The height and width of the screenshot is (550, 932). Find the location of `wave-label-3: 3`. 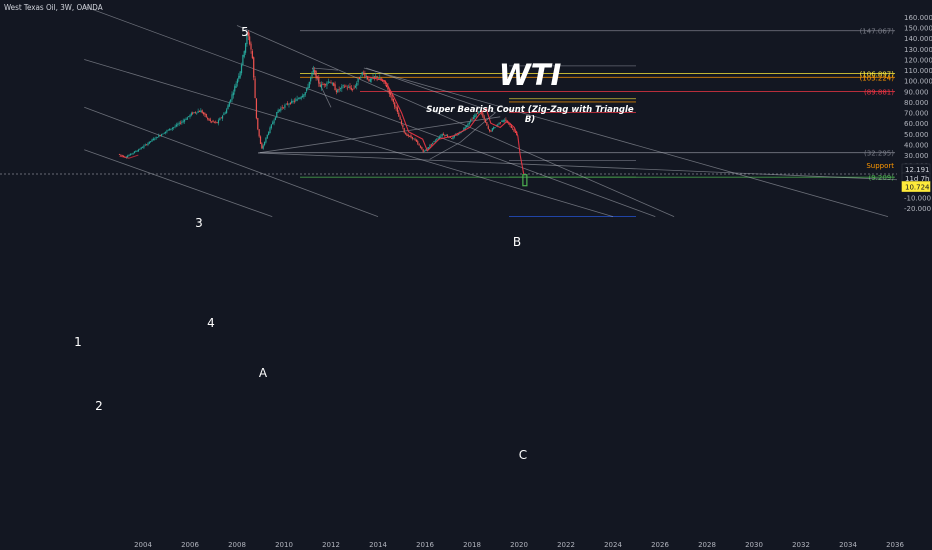

wave-label-3: 3 is located at coordinates (199, 223).